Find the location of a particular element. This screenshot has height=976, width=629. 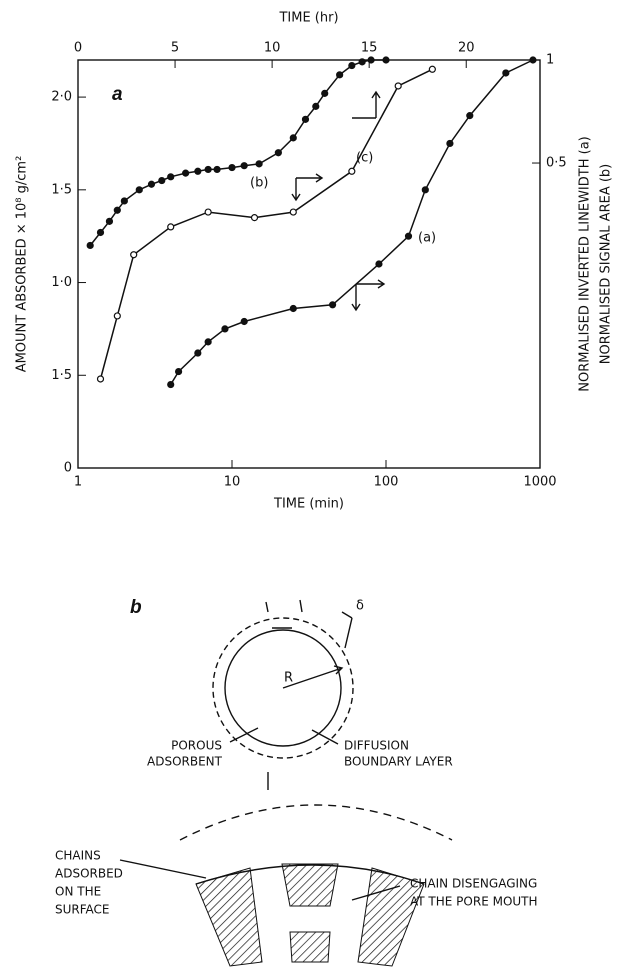

y2-label: NORMALISED SIGNAL AREA (b) is located at coordinates (606, 264).